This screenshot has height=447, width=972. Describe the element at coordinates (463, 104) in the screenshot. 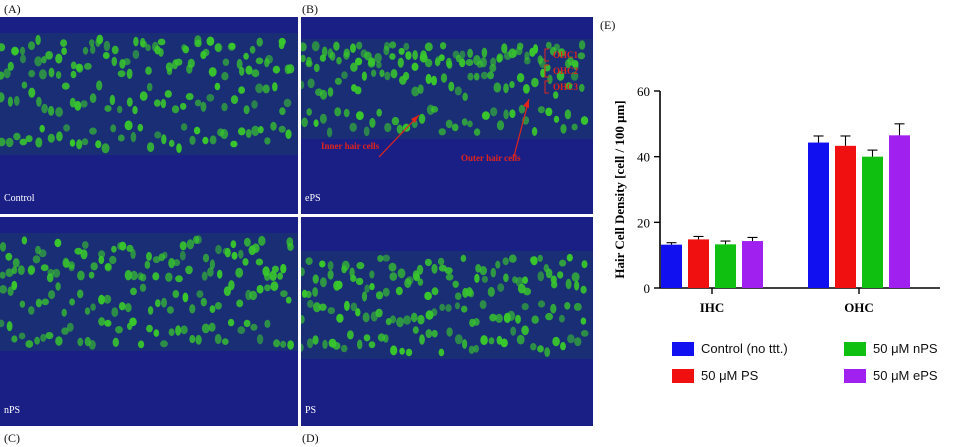

I see `annotation-overlay` at that location.